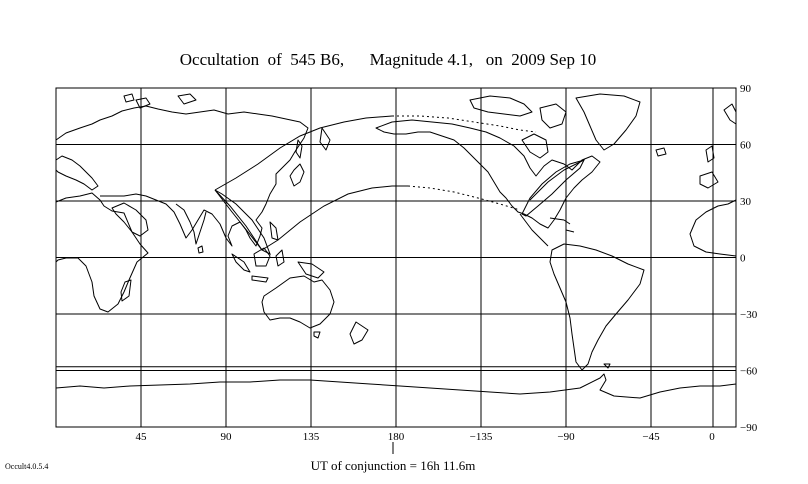 The width and height of the screenshot is (808, 484). Describe the element at coordinates (274, 231) in the screenshot. I see `coastline-philippines` at that location.